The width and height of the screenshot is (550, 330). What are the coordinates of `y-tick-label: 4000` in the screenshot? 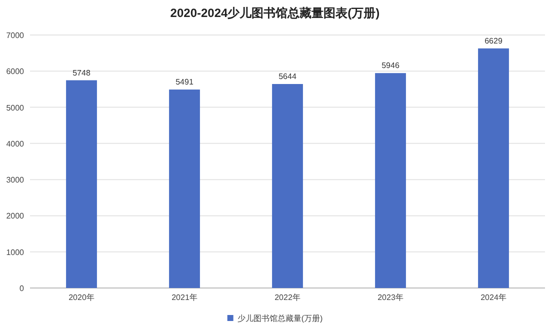 It's located at (15, 143).